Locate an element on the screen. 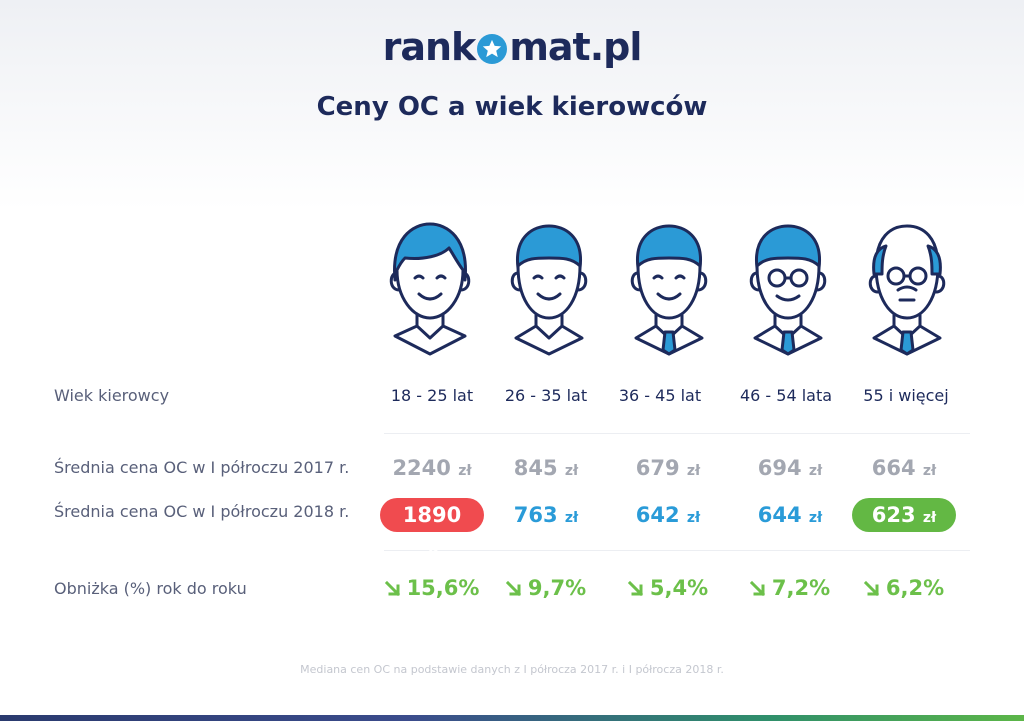 This screenshot has height=721, width=1024. age-cell: 36 - 45 lat is located at coordinates (660, 395).